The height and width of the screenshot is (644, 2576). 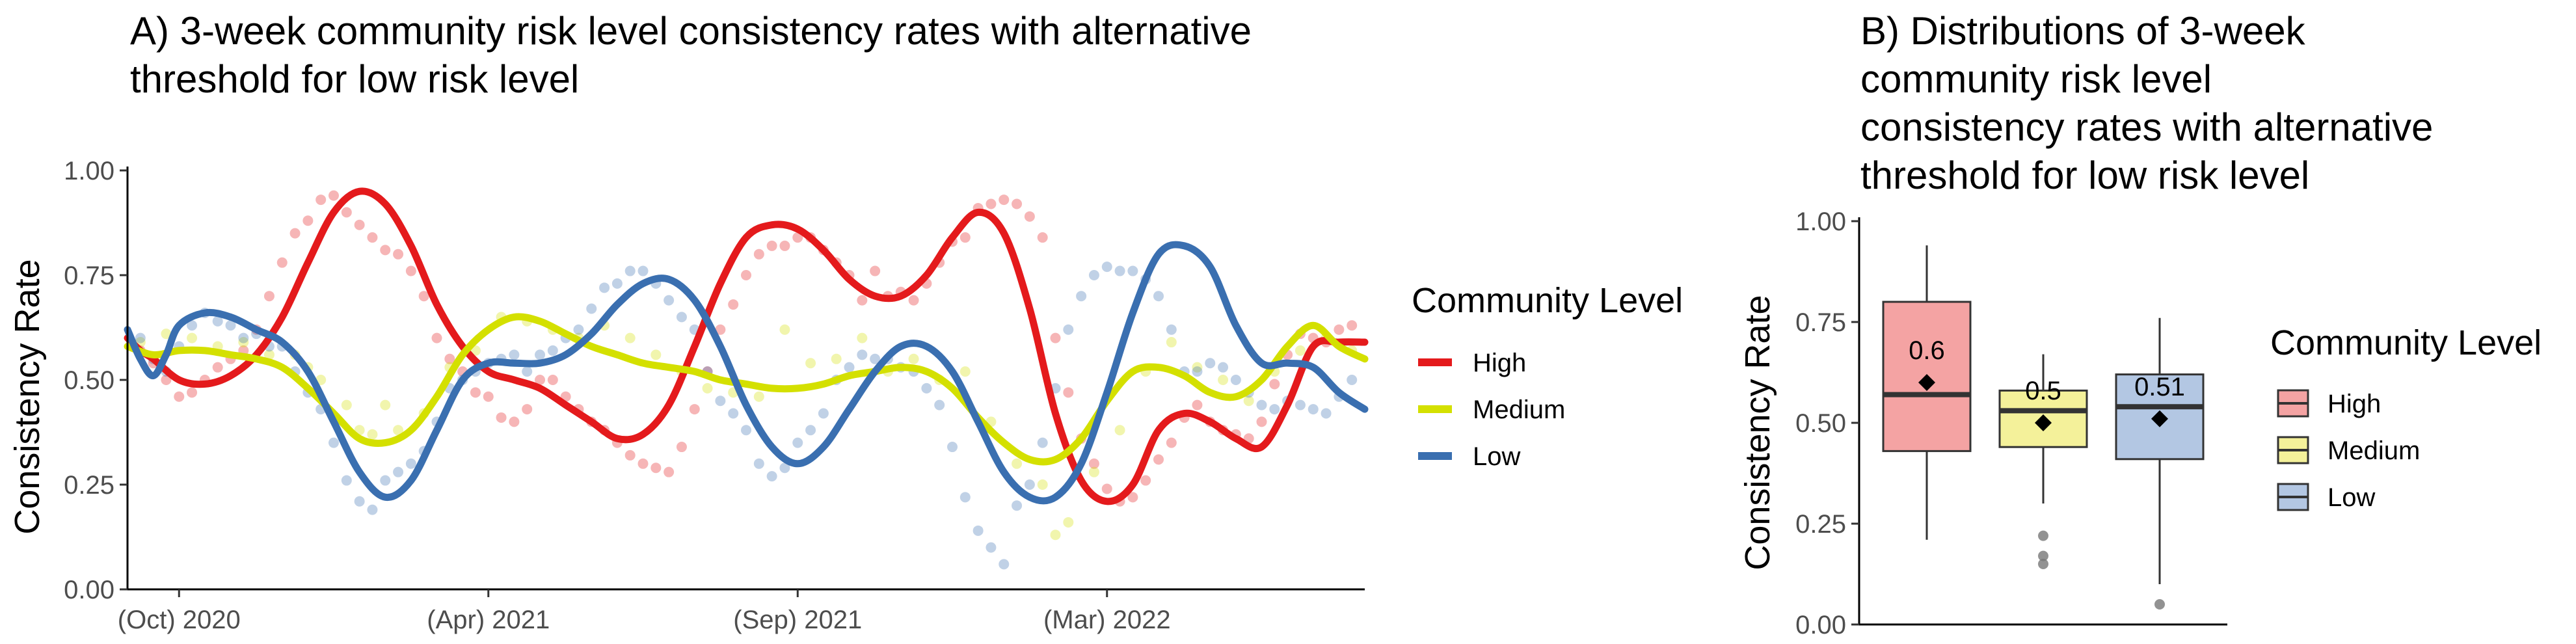 What do you see at coordinates (1821, 222) in the screenshot?
I see `panel-b-y-tick-label: 1.00` at bounding box center [1821, 222].